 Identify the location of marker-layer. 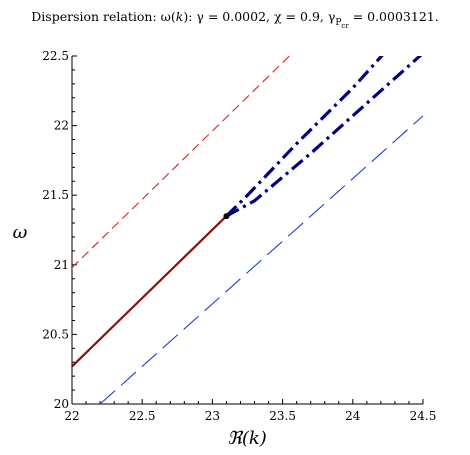
(226, 216).